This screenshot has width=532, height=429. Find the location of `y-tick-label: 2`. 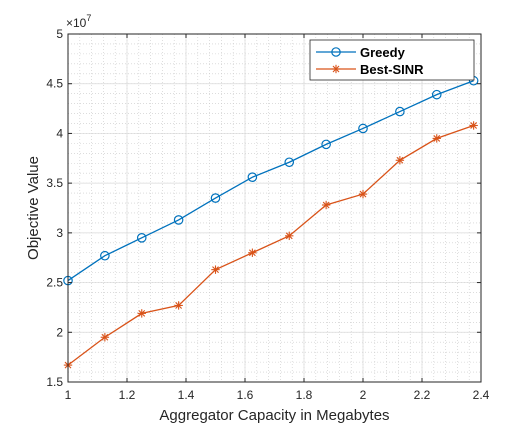

y-tick-label: 2 is located at coordinates (59, 332).